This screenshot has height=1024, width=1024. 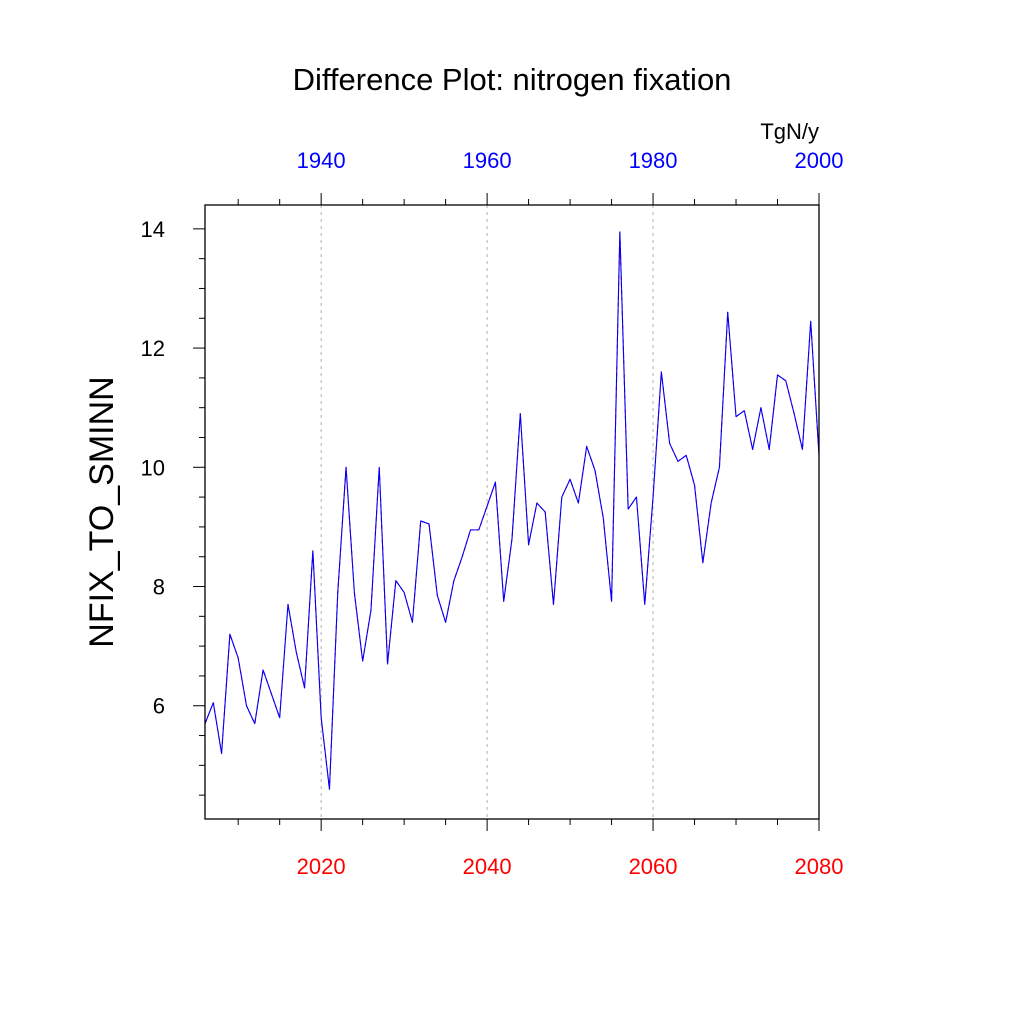 I want to click on y-tick-label-8: 8, so click(x=159, y=587).